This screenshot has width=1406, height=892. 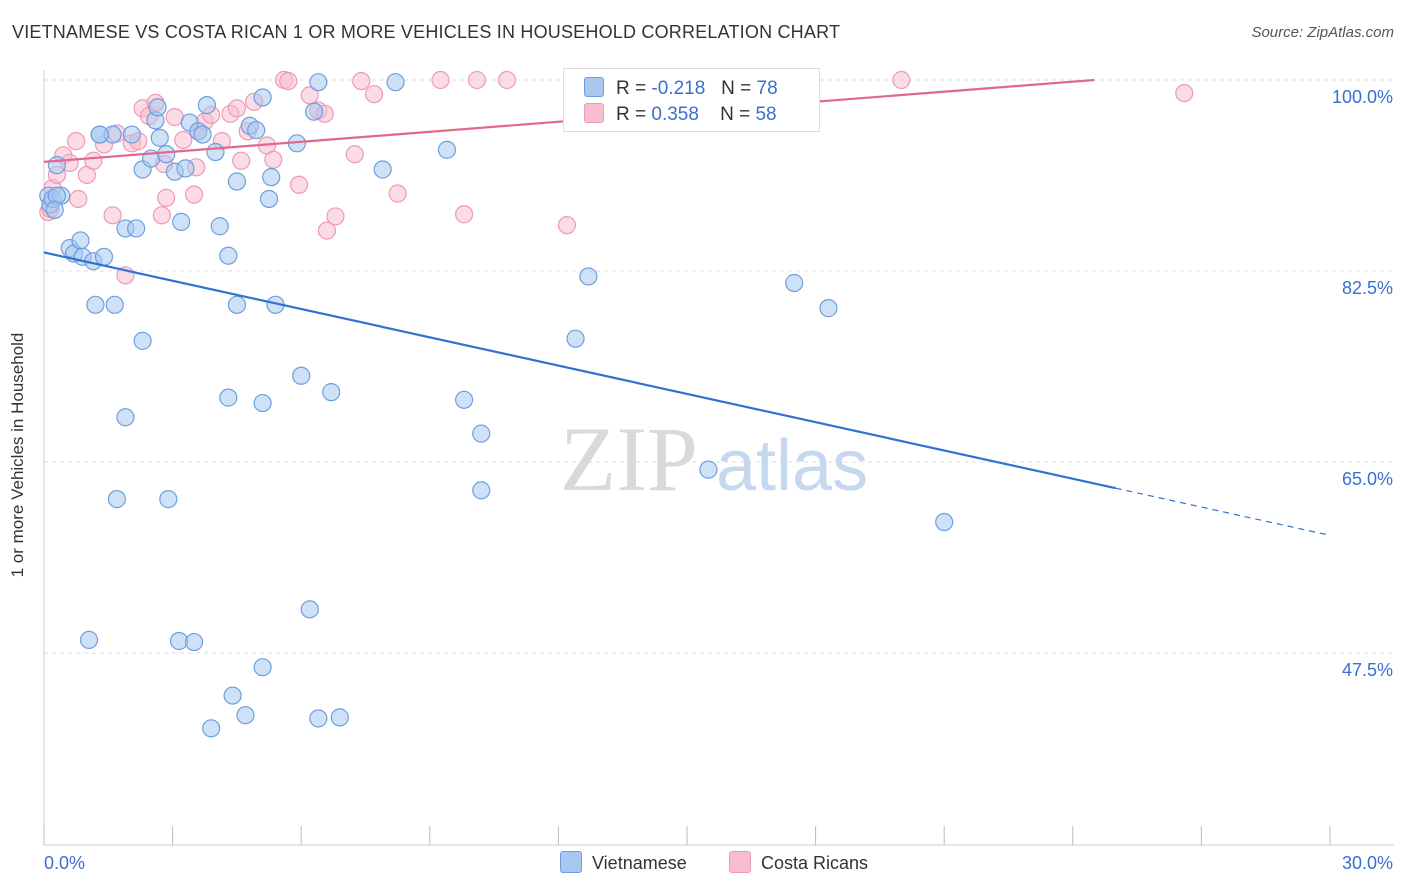 What do you see at coordinates (571, 862) in the screenshot?
I see `vietnamese-legend-swatch` at bounding box center [571, 862].